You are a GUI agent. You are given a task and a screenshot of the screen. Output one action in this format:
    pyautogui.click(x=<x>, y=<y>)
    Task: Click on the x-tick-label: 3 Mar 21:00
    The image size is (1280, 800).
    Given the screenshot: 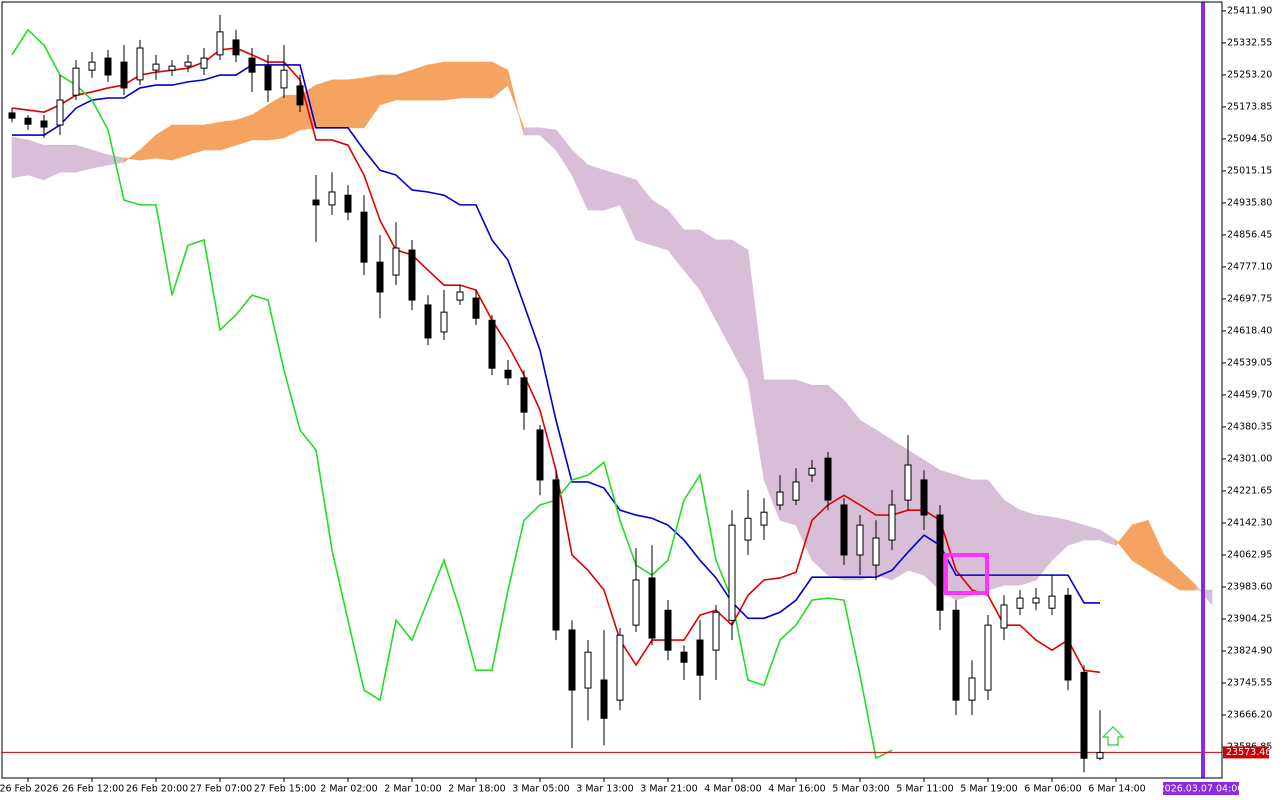 What is the action you would take?
    pyautogui.click(x=668, y=789)
    